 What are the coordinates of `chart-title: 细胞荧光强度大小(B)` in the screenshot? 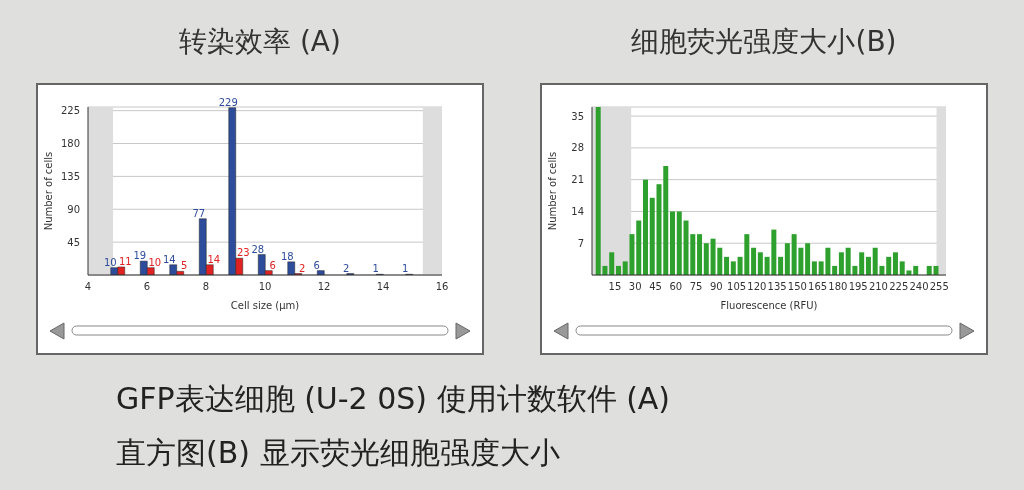 It's located at (764, 41).